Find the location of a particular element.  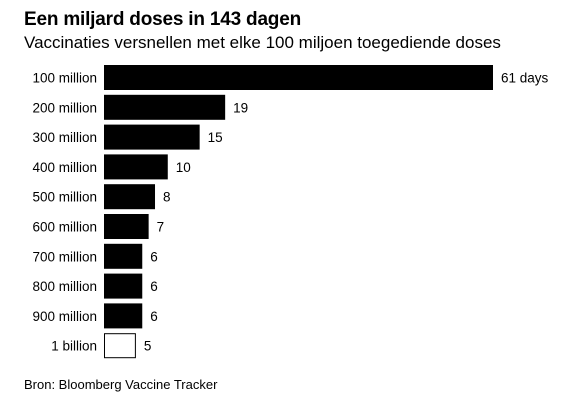

value-label: 7 is located at coordinates (161, 227).